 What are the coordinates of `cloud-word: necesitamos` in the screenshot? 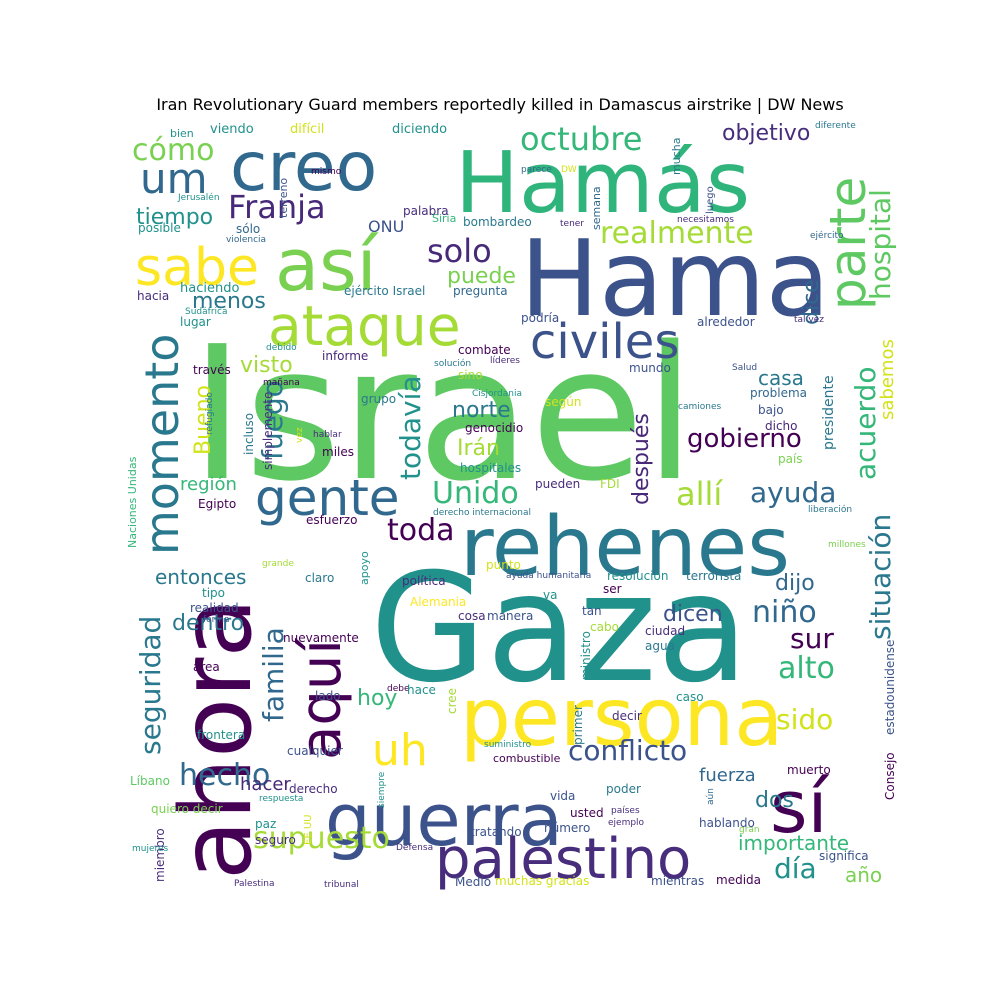 It's located at (705, 220).